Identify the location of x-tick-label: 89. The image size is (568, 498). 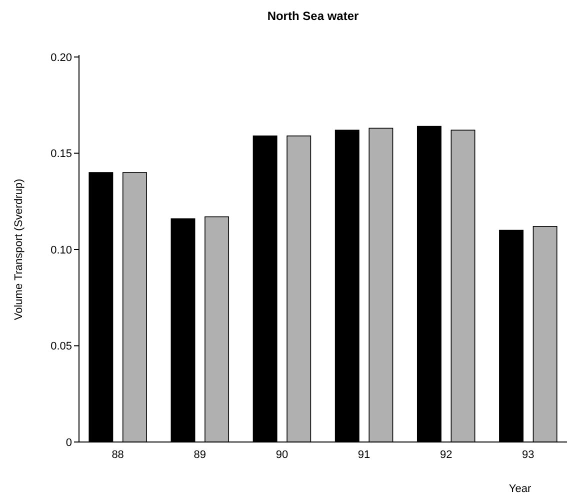
(200, 455).